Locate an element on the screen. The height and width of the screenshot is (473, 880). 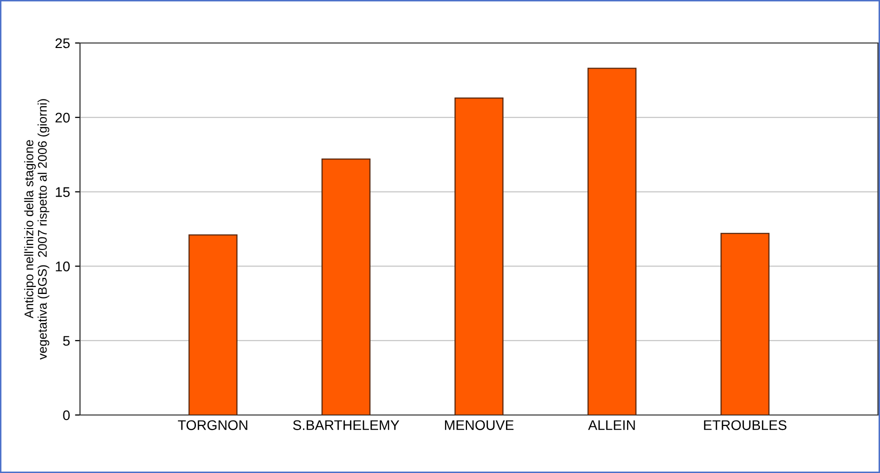
x-tick-label: ETROUBLES is located at coordinates (745, 425).